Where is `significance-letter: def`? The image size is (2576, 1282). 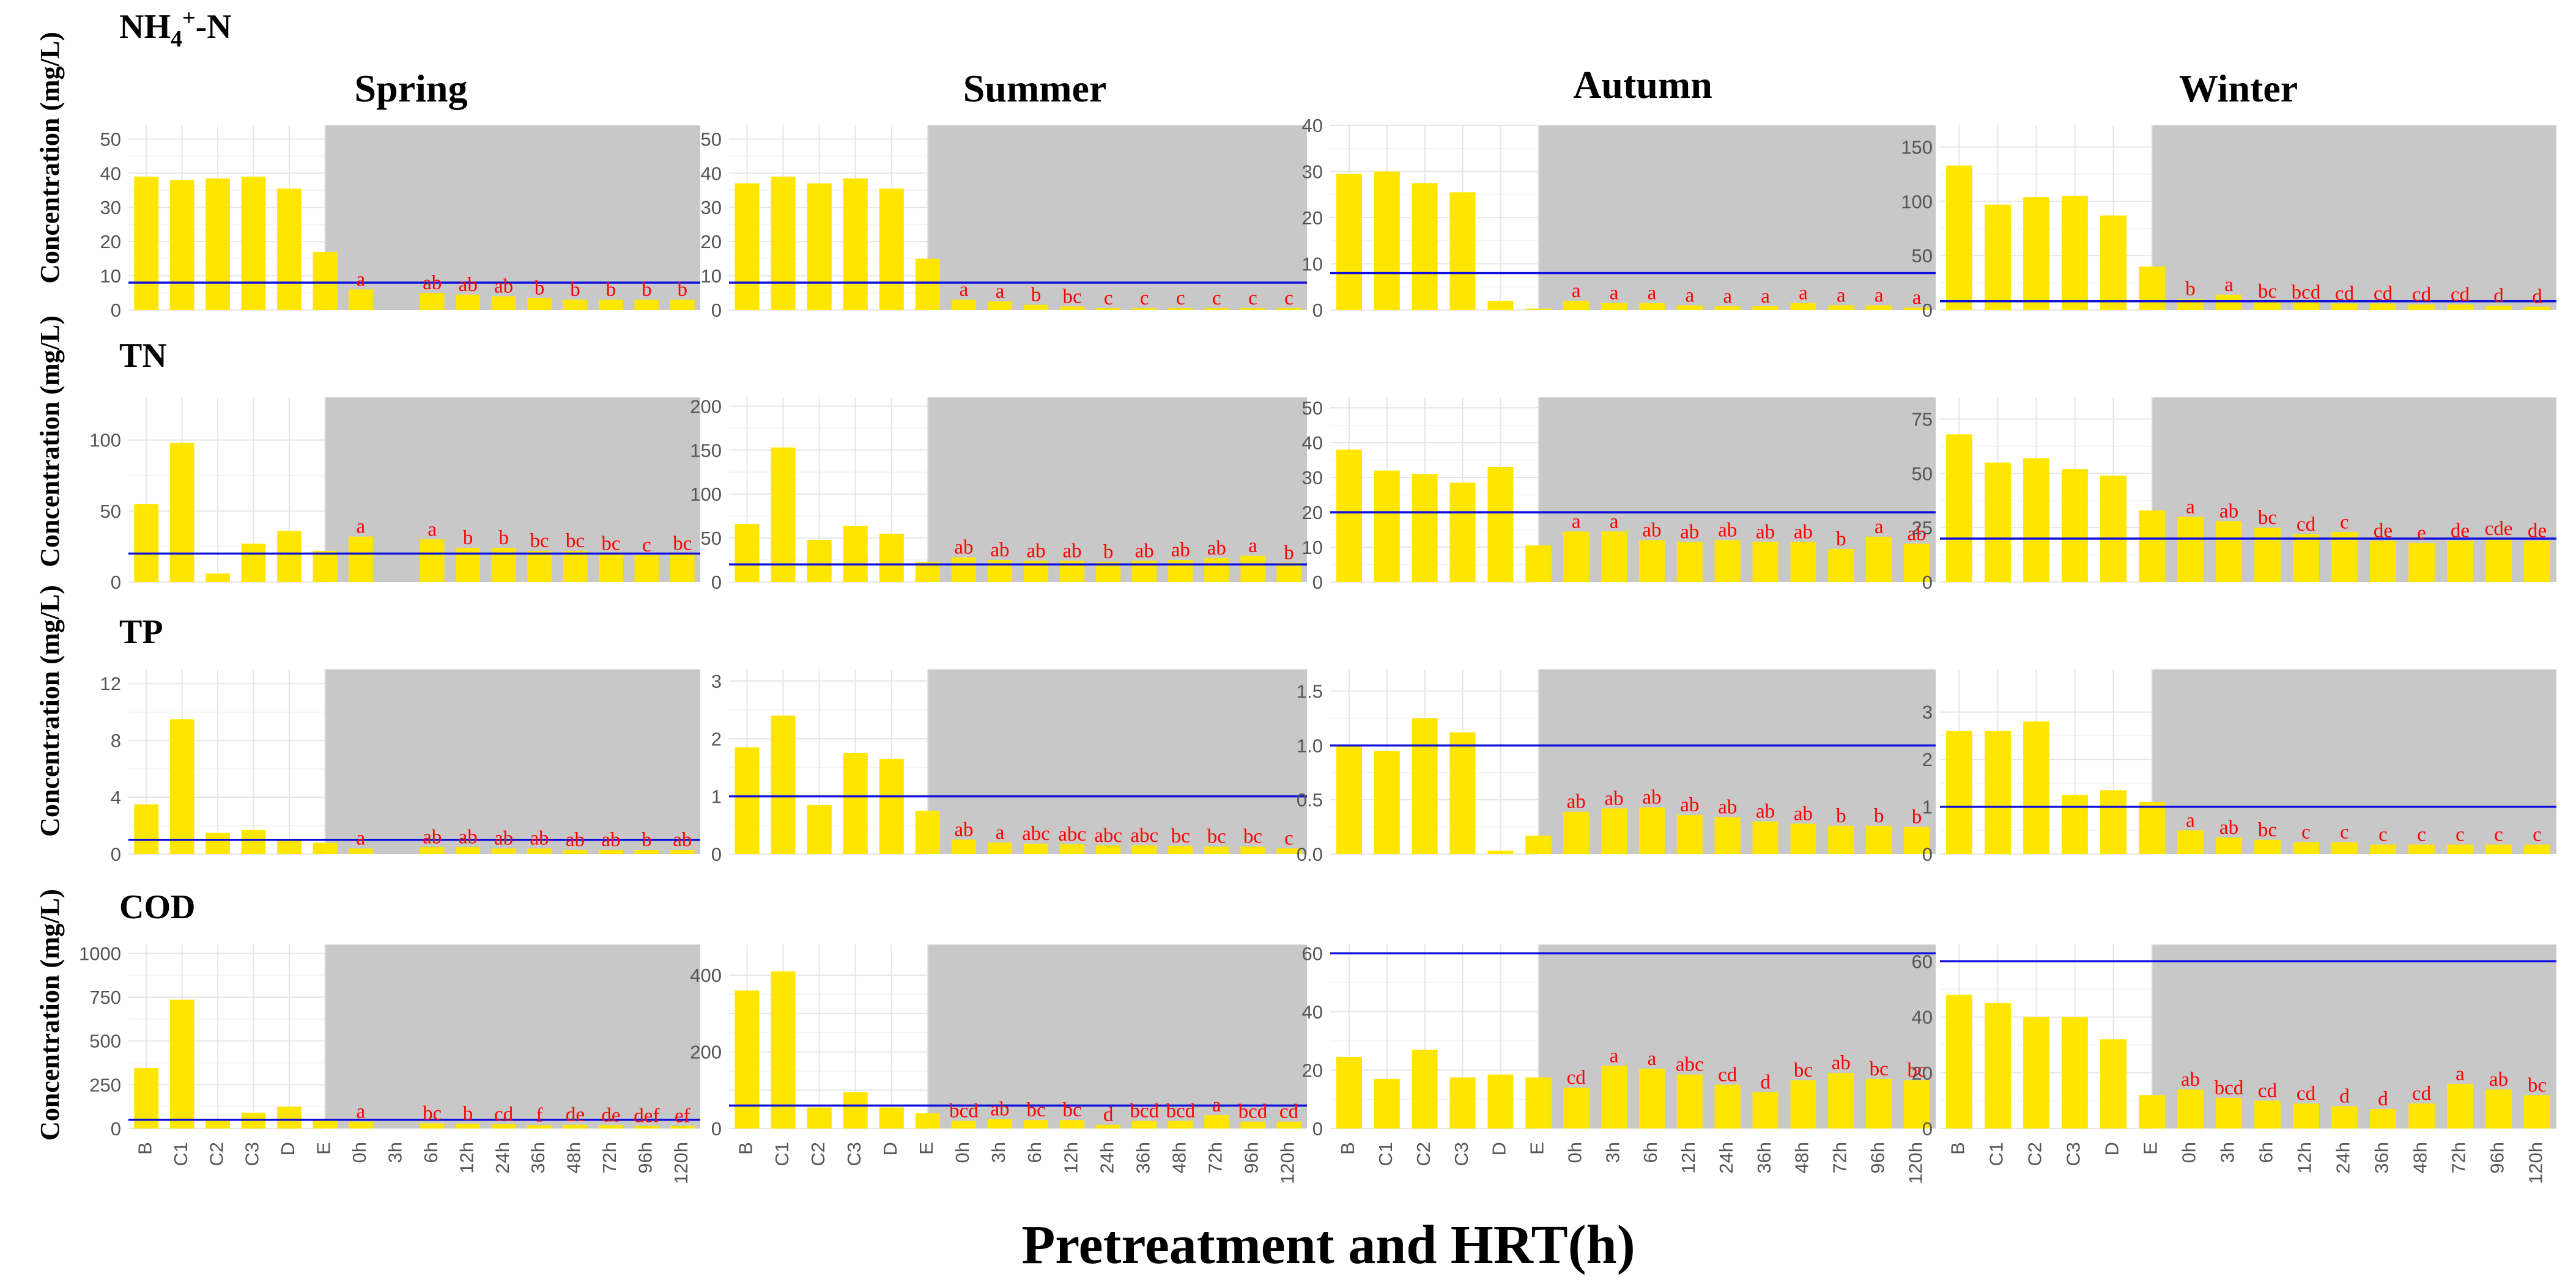
significance-letter: def is located at coordinates (646, 1116).